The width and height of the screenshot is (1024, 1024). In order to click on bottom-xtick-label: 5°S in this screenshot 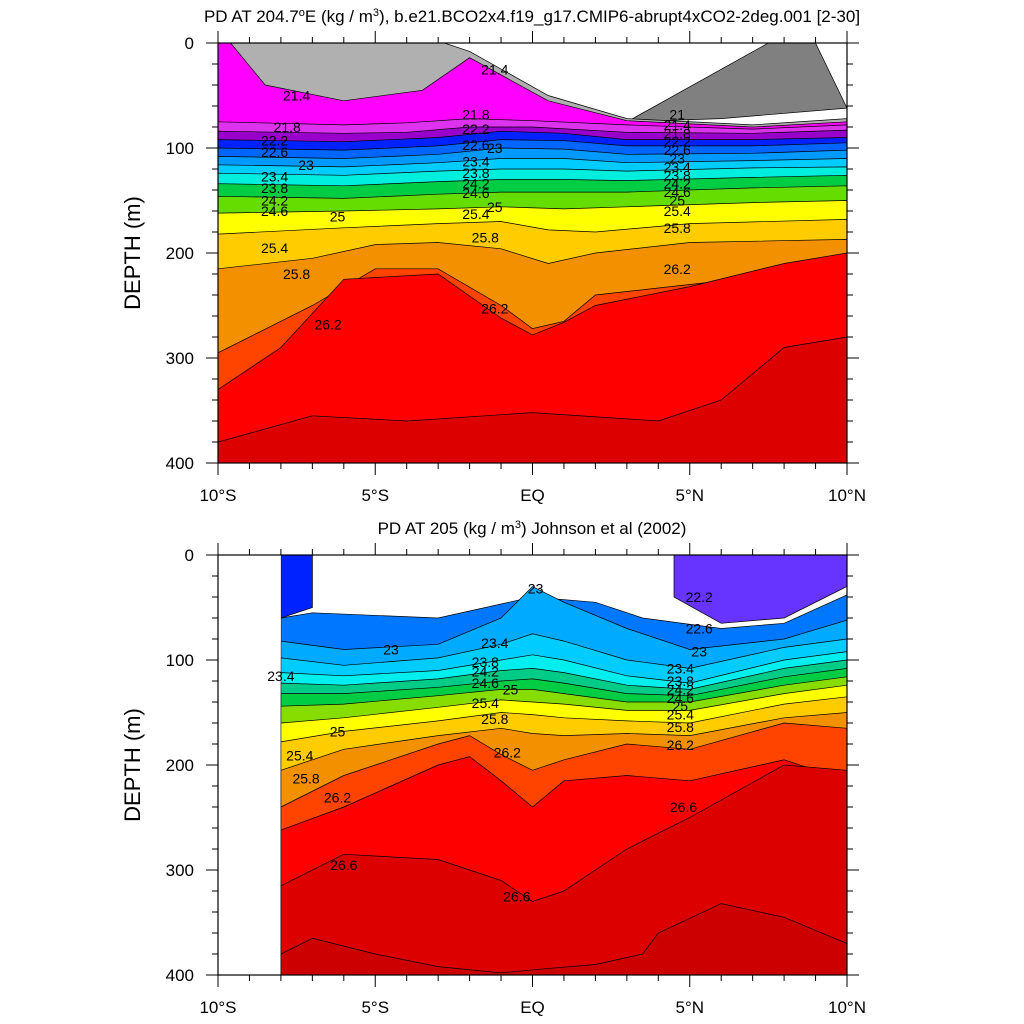, I will do `click(375, 1007)`.